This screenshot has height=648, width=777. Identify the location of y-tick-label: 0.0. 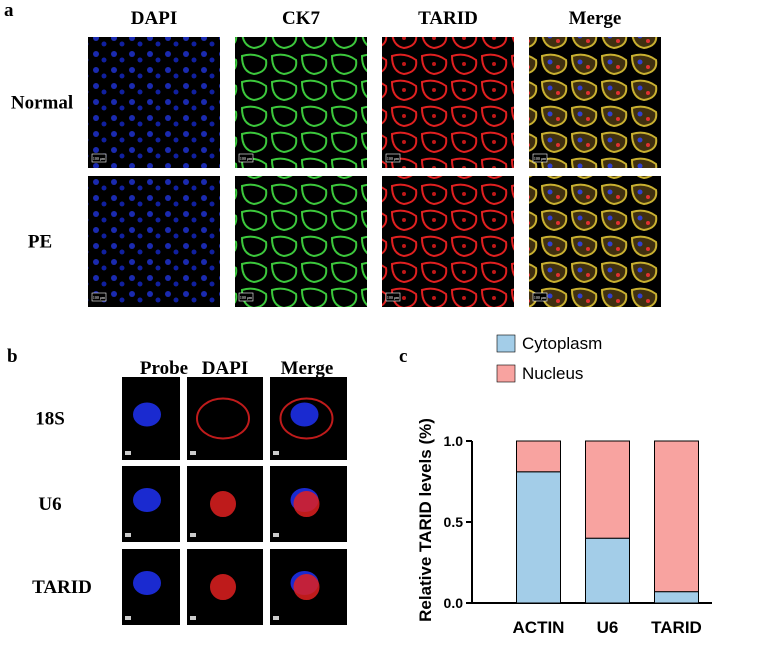
(454, 603).